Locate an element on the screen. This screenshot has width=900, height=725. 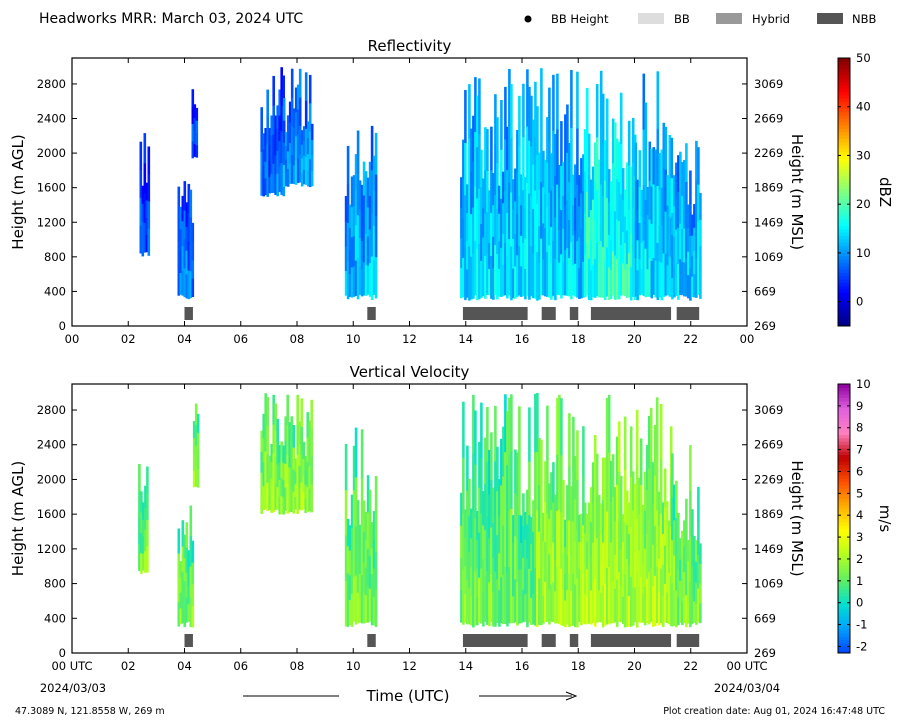
y-tick-label: 1200 is located at coordinates (51, 549).